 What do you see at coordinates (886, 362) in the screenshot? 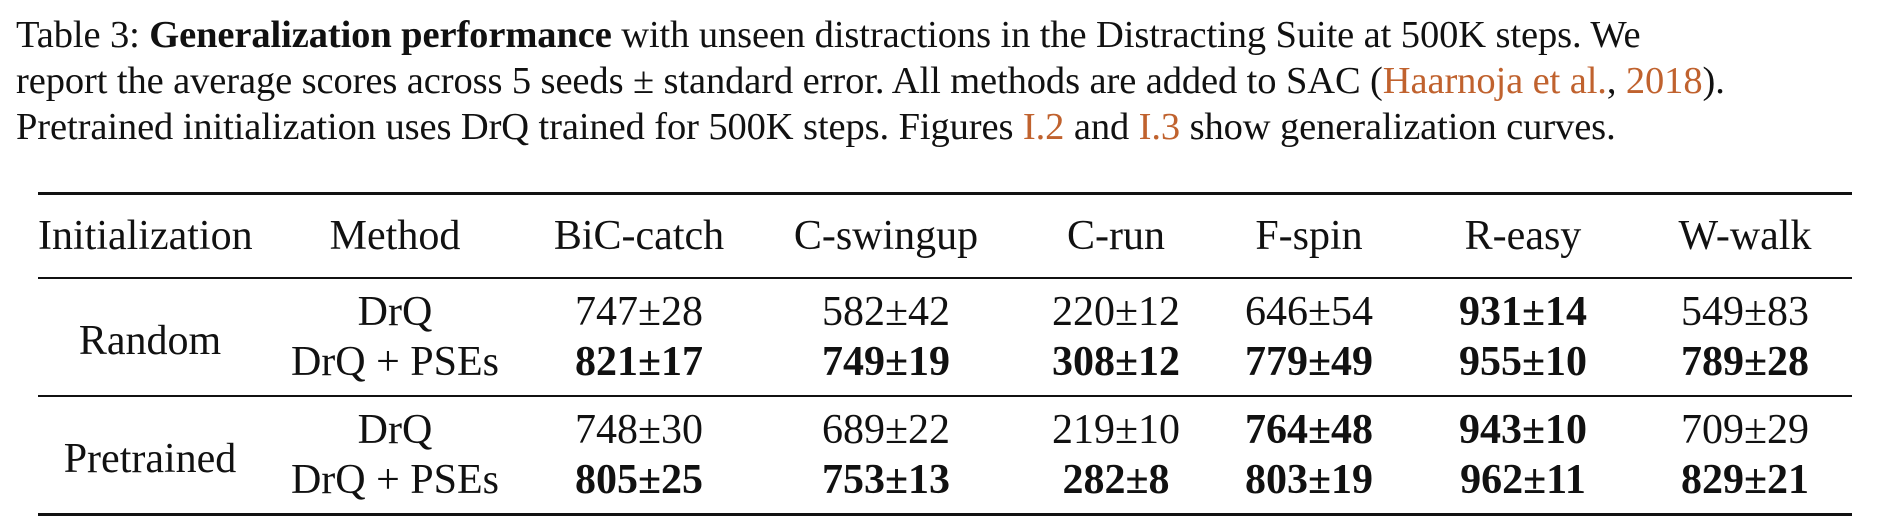
I see `score-cell: 749±19` at bounding box center [886, 362].